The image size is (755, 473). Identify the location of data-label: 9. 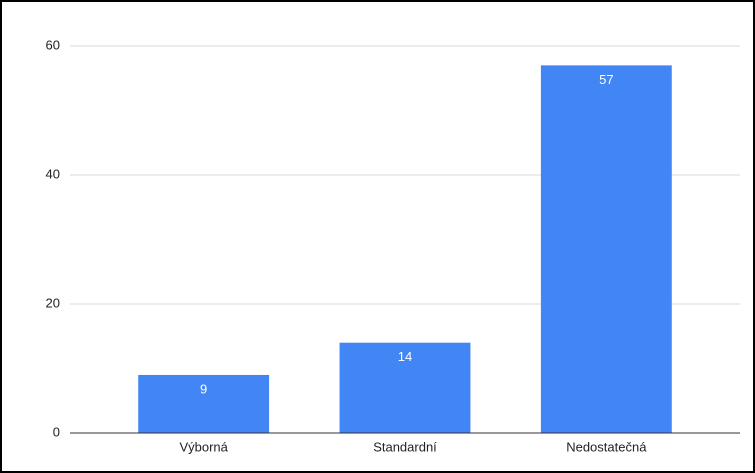
(203, 388).